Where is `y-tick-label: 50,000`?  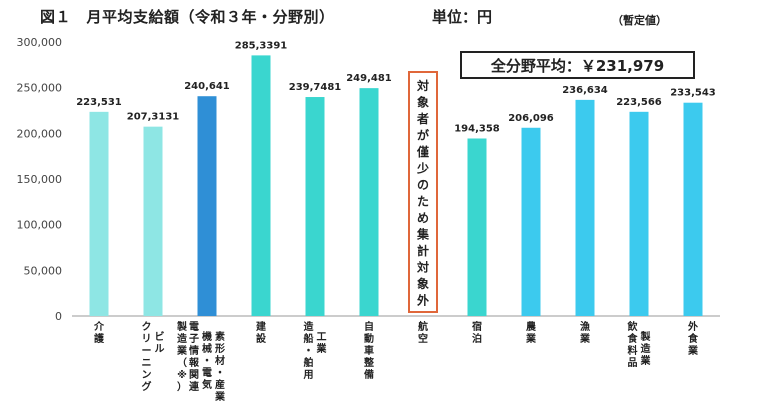 y-tick-label: 50,000 is located at coordinates (43, 270).